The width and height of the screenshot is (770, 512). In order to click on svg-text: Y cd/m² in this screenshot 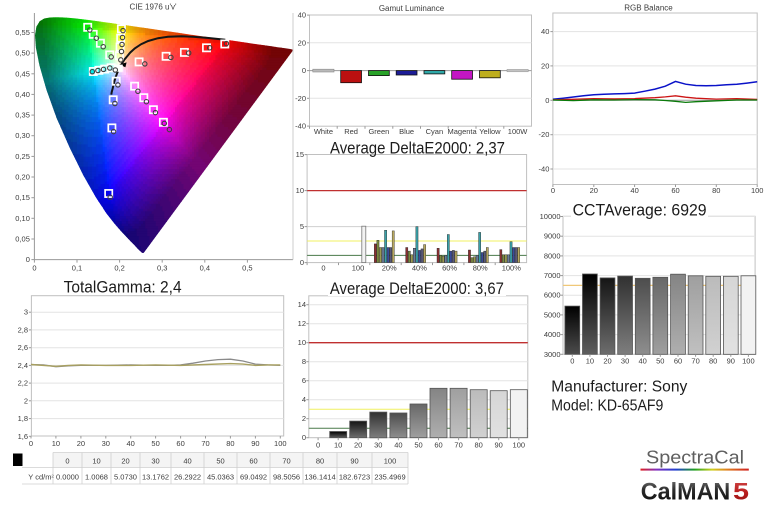, I will do `click(41, 477)`.